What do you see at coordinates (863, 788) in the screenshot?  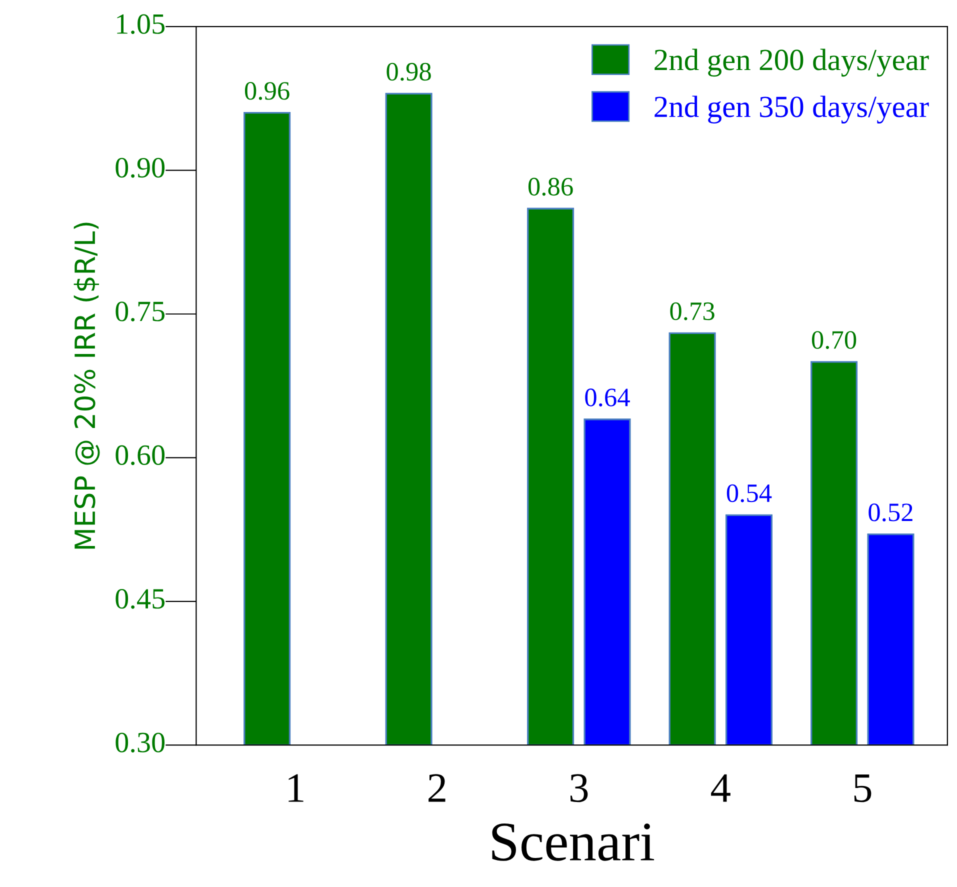 I see `x-tick-label: 5` at bounding box center [863, 788].